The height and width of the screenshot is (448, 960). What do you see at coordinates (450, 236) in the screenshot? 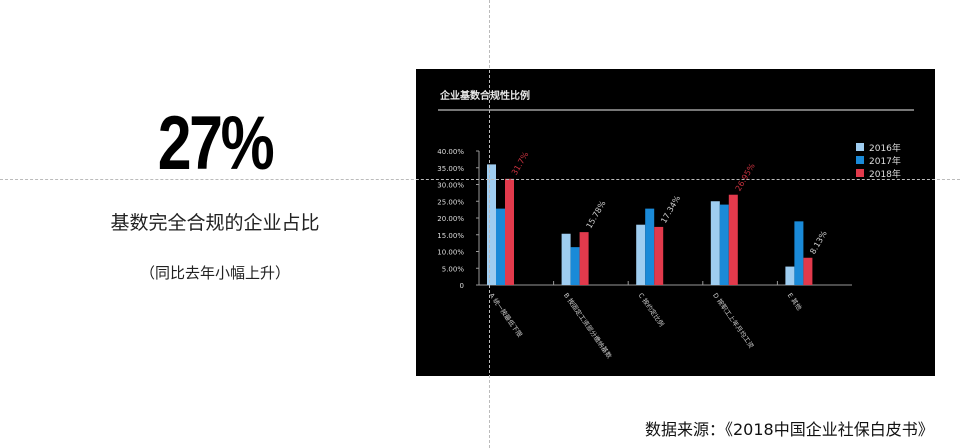
I see `y-tick-label: 15.00%` at bounding box center [450, 236].